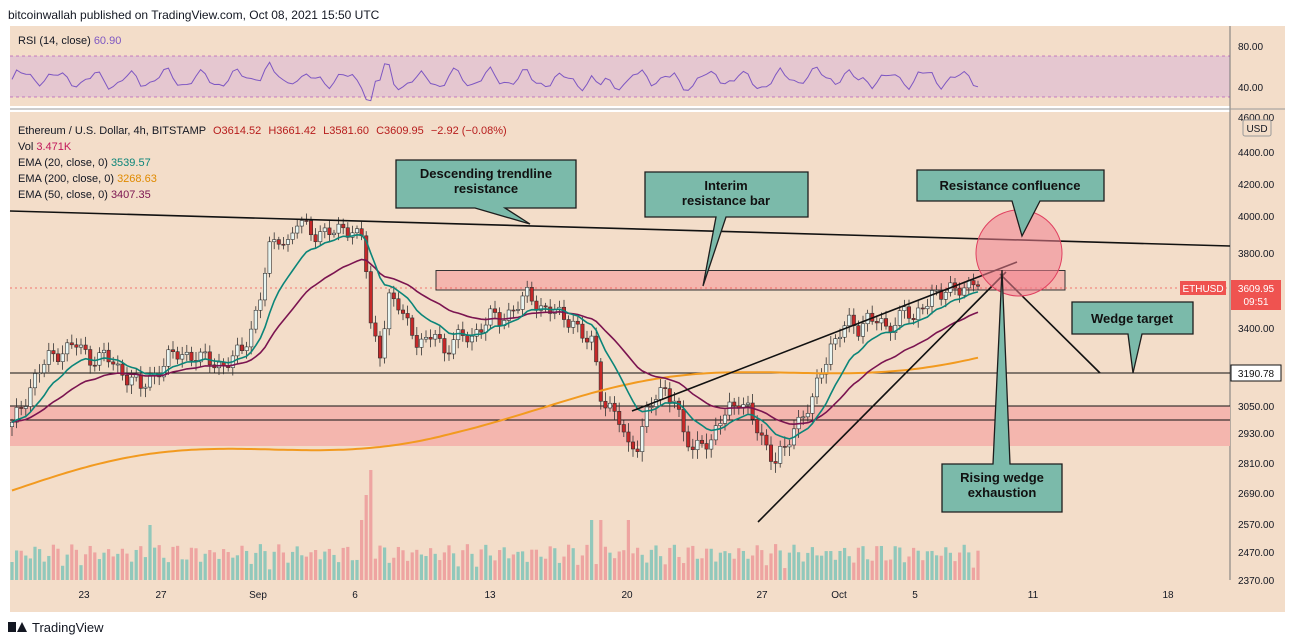  I want to click on rsi-line, so click(495, 81).